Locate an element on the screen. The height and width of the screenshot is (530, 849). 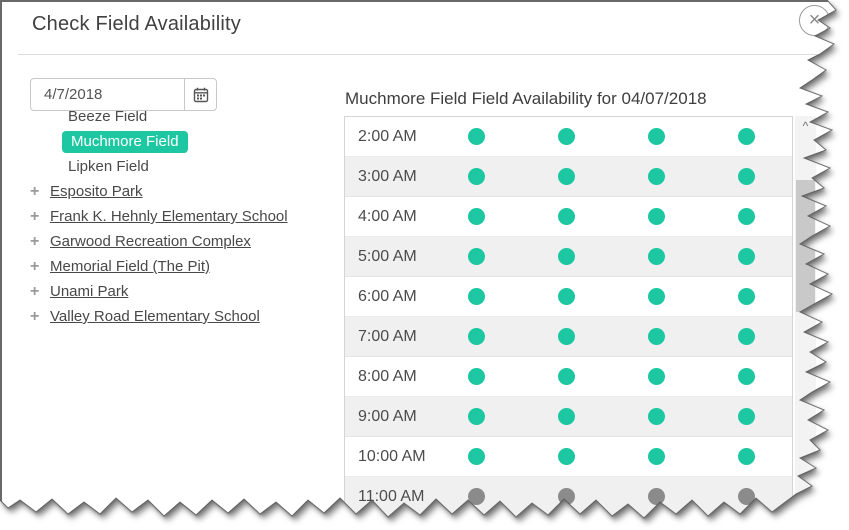
time-label: 11:00 AM is located at coordinates (391, 496).